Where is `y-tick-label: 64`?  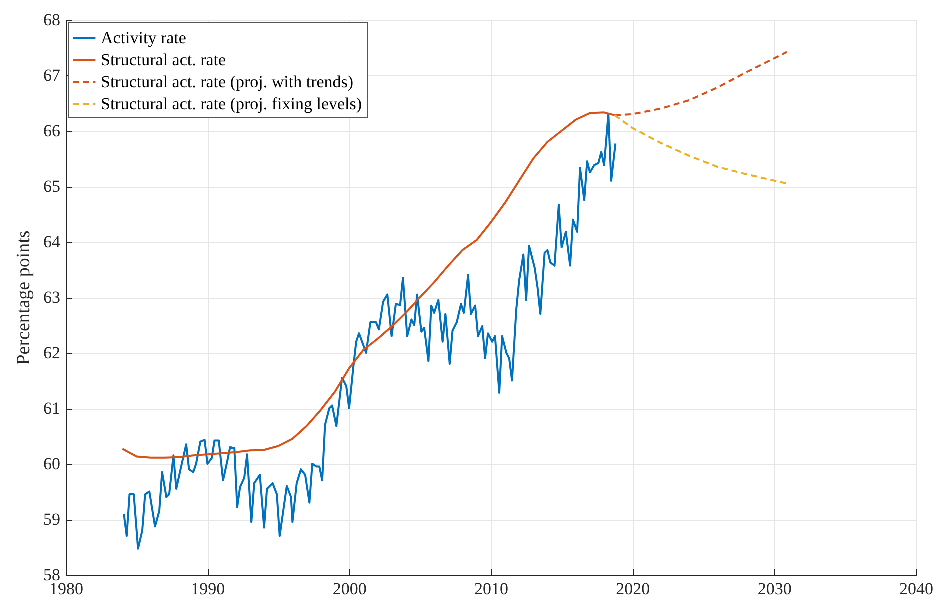 y-tick-label: 64 is located at coordinates (52, 242).